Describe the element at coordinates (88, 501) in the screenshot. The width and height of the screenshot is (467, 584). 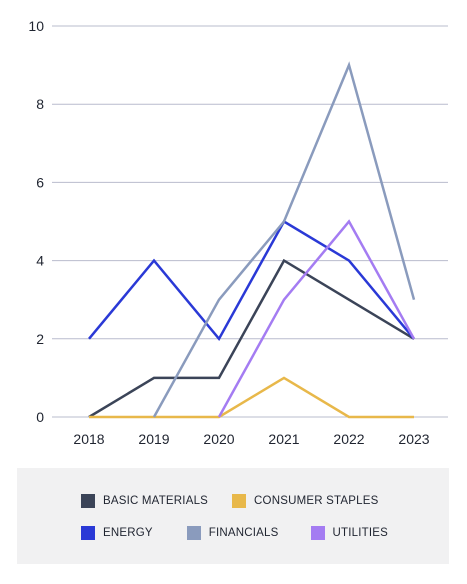
I see `legend-swatch-basic-materials` at that location.